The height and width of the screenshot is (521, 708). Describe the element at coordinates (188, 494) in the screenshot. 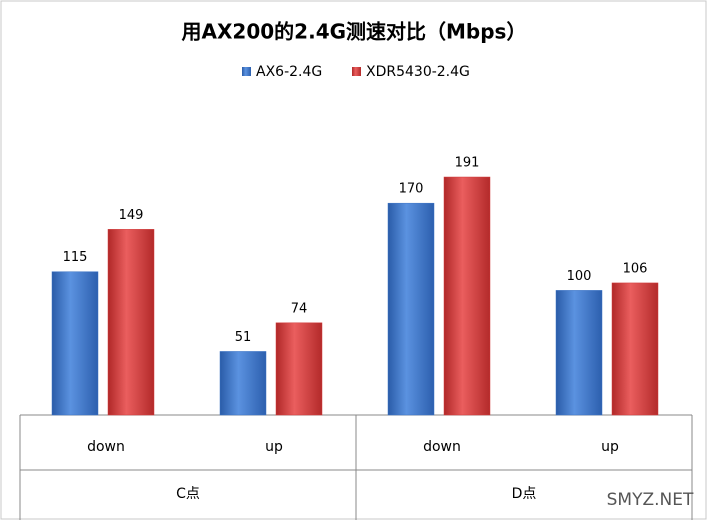

I see `group-label: C点` at that location.